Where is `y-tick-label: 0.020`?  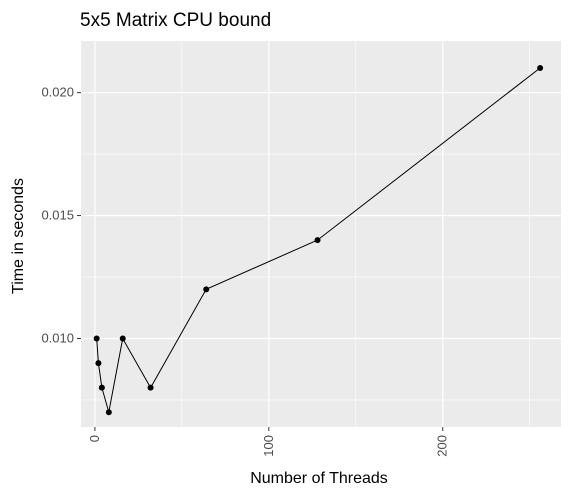
y-tick-label: 0.020 is located at coordinates (57, 92).